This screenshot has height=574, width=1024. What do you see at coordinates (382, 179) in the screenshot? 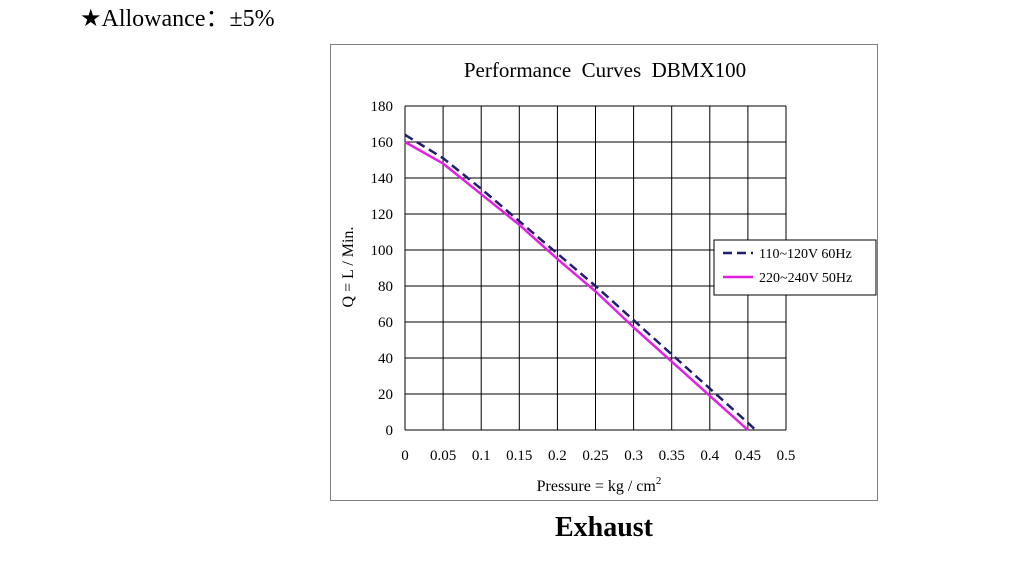
I see `y-tick-label: 140` at bounding box center [382, 179].